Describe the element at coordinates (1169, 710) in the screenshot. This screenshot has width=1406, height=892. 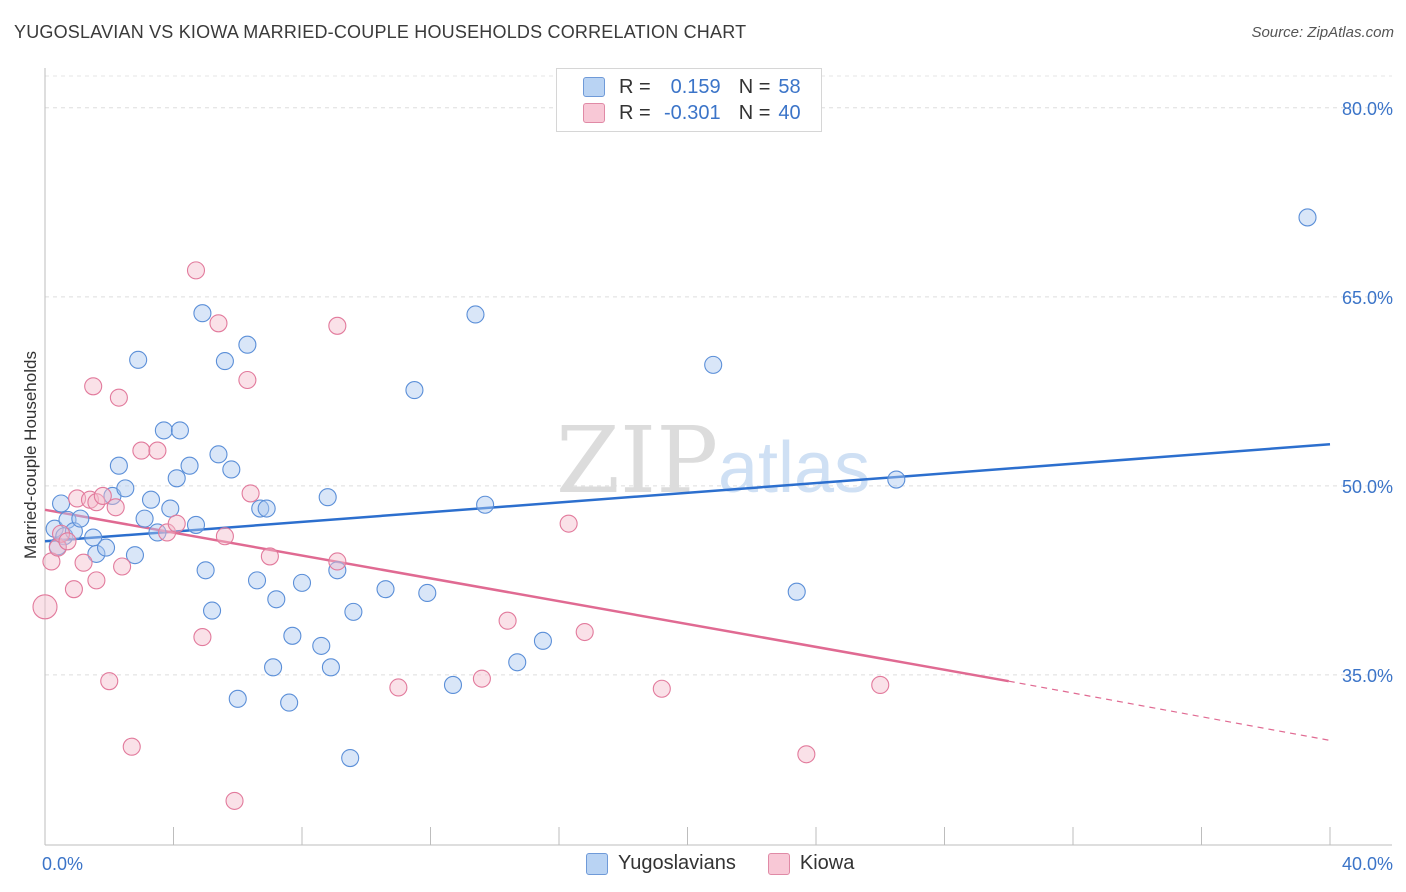
I see `kiowa-trend-line-extension` at that location.